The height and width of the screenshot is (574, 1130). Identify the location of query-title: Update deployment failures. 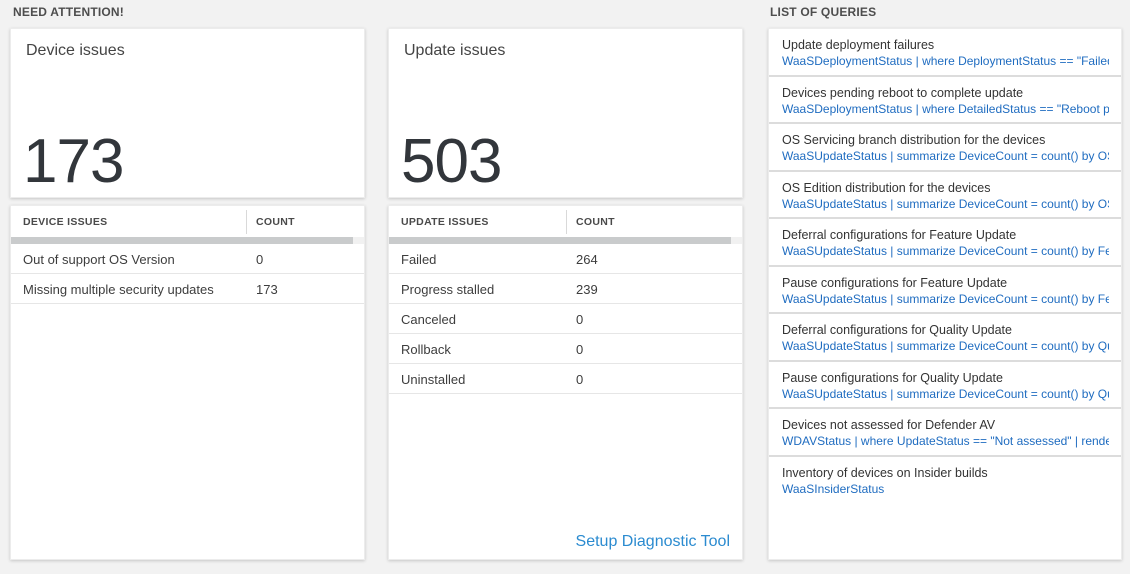
(858, 45).